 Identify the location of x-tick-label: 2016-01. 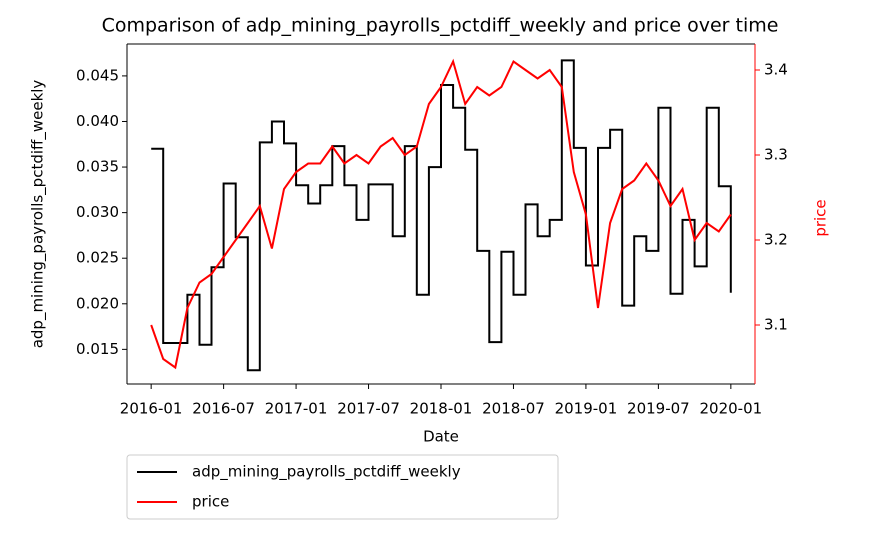
(151, 409).